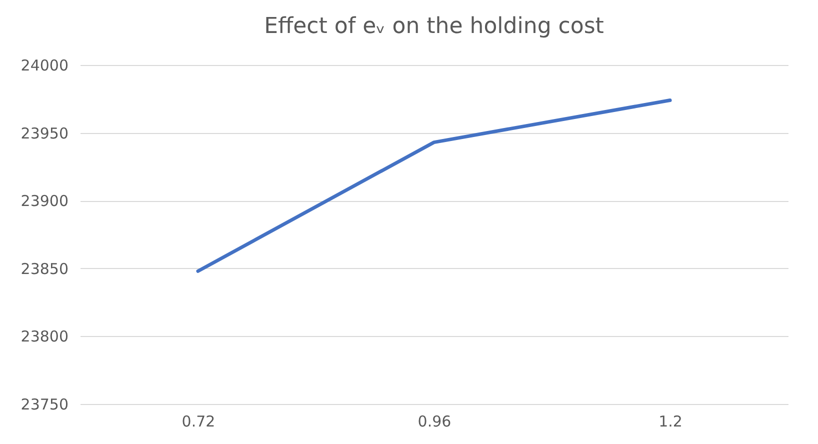 The image size is (818, 444). What do you see at coordinates (434, 26) in the screenshot?
I see `chart-title: Effect of eᵥ on the holding cost` at bounding box center [434, 26].